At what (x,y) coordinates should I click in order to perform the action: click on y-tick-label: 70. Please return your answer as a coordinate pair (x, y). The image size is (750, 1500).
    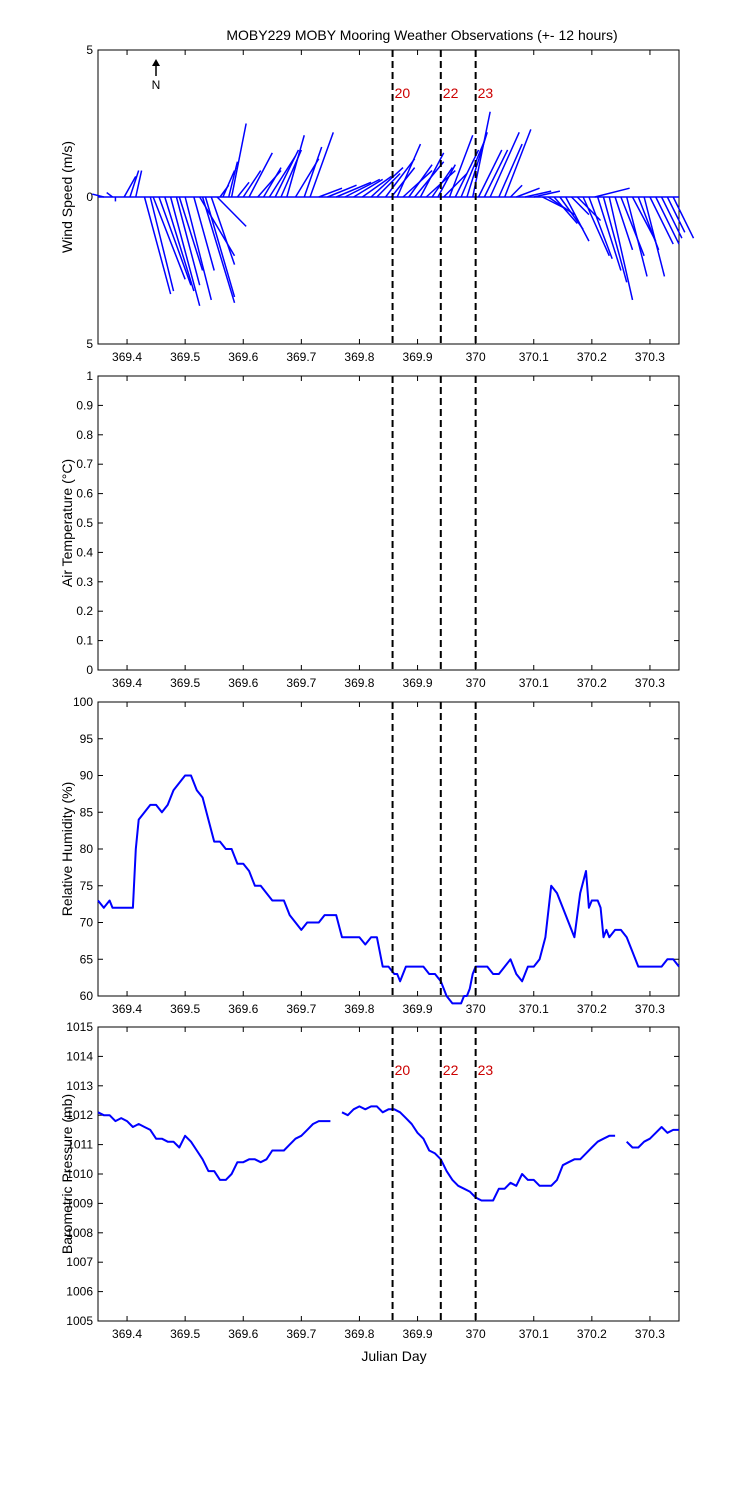
    Looking at the image, I should click on (87, 923).